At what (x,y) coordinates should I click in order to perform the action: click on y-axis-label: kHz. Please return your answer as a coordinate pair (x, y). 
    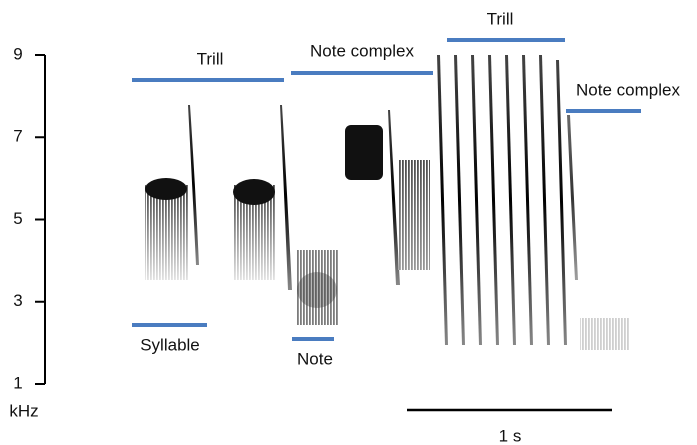
    Looking at the image, I should click on (23, 410).